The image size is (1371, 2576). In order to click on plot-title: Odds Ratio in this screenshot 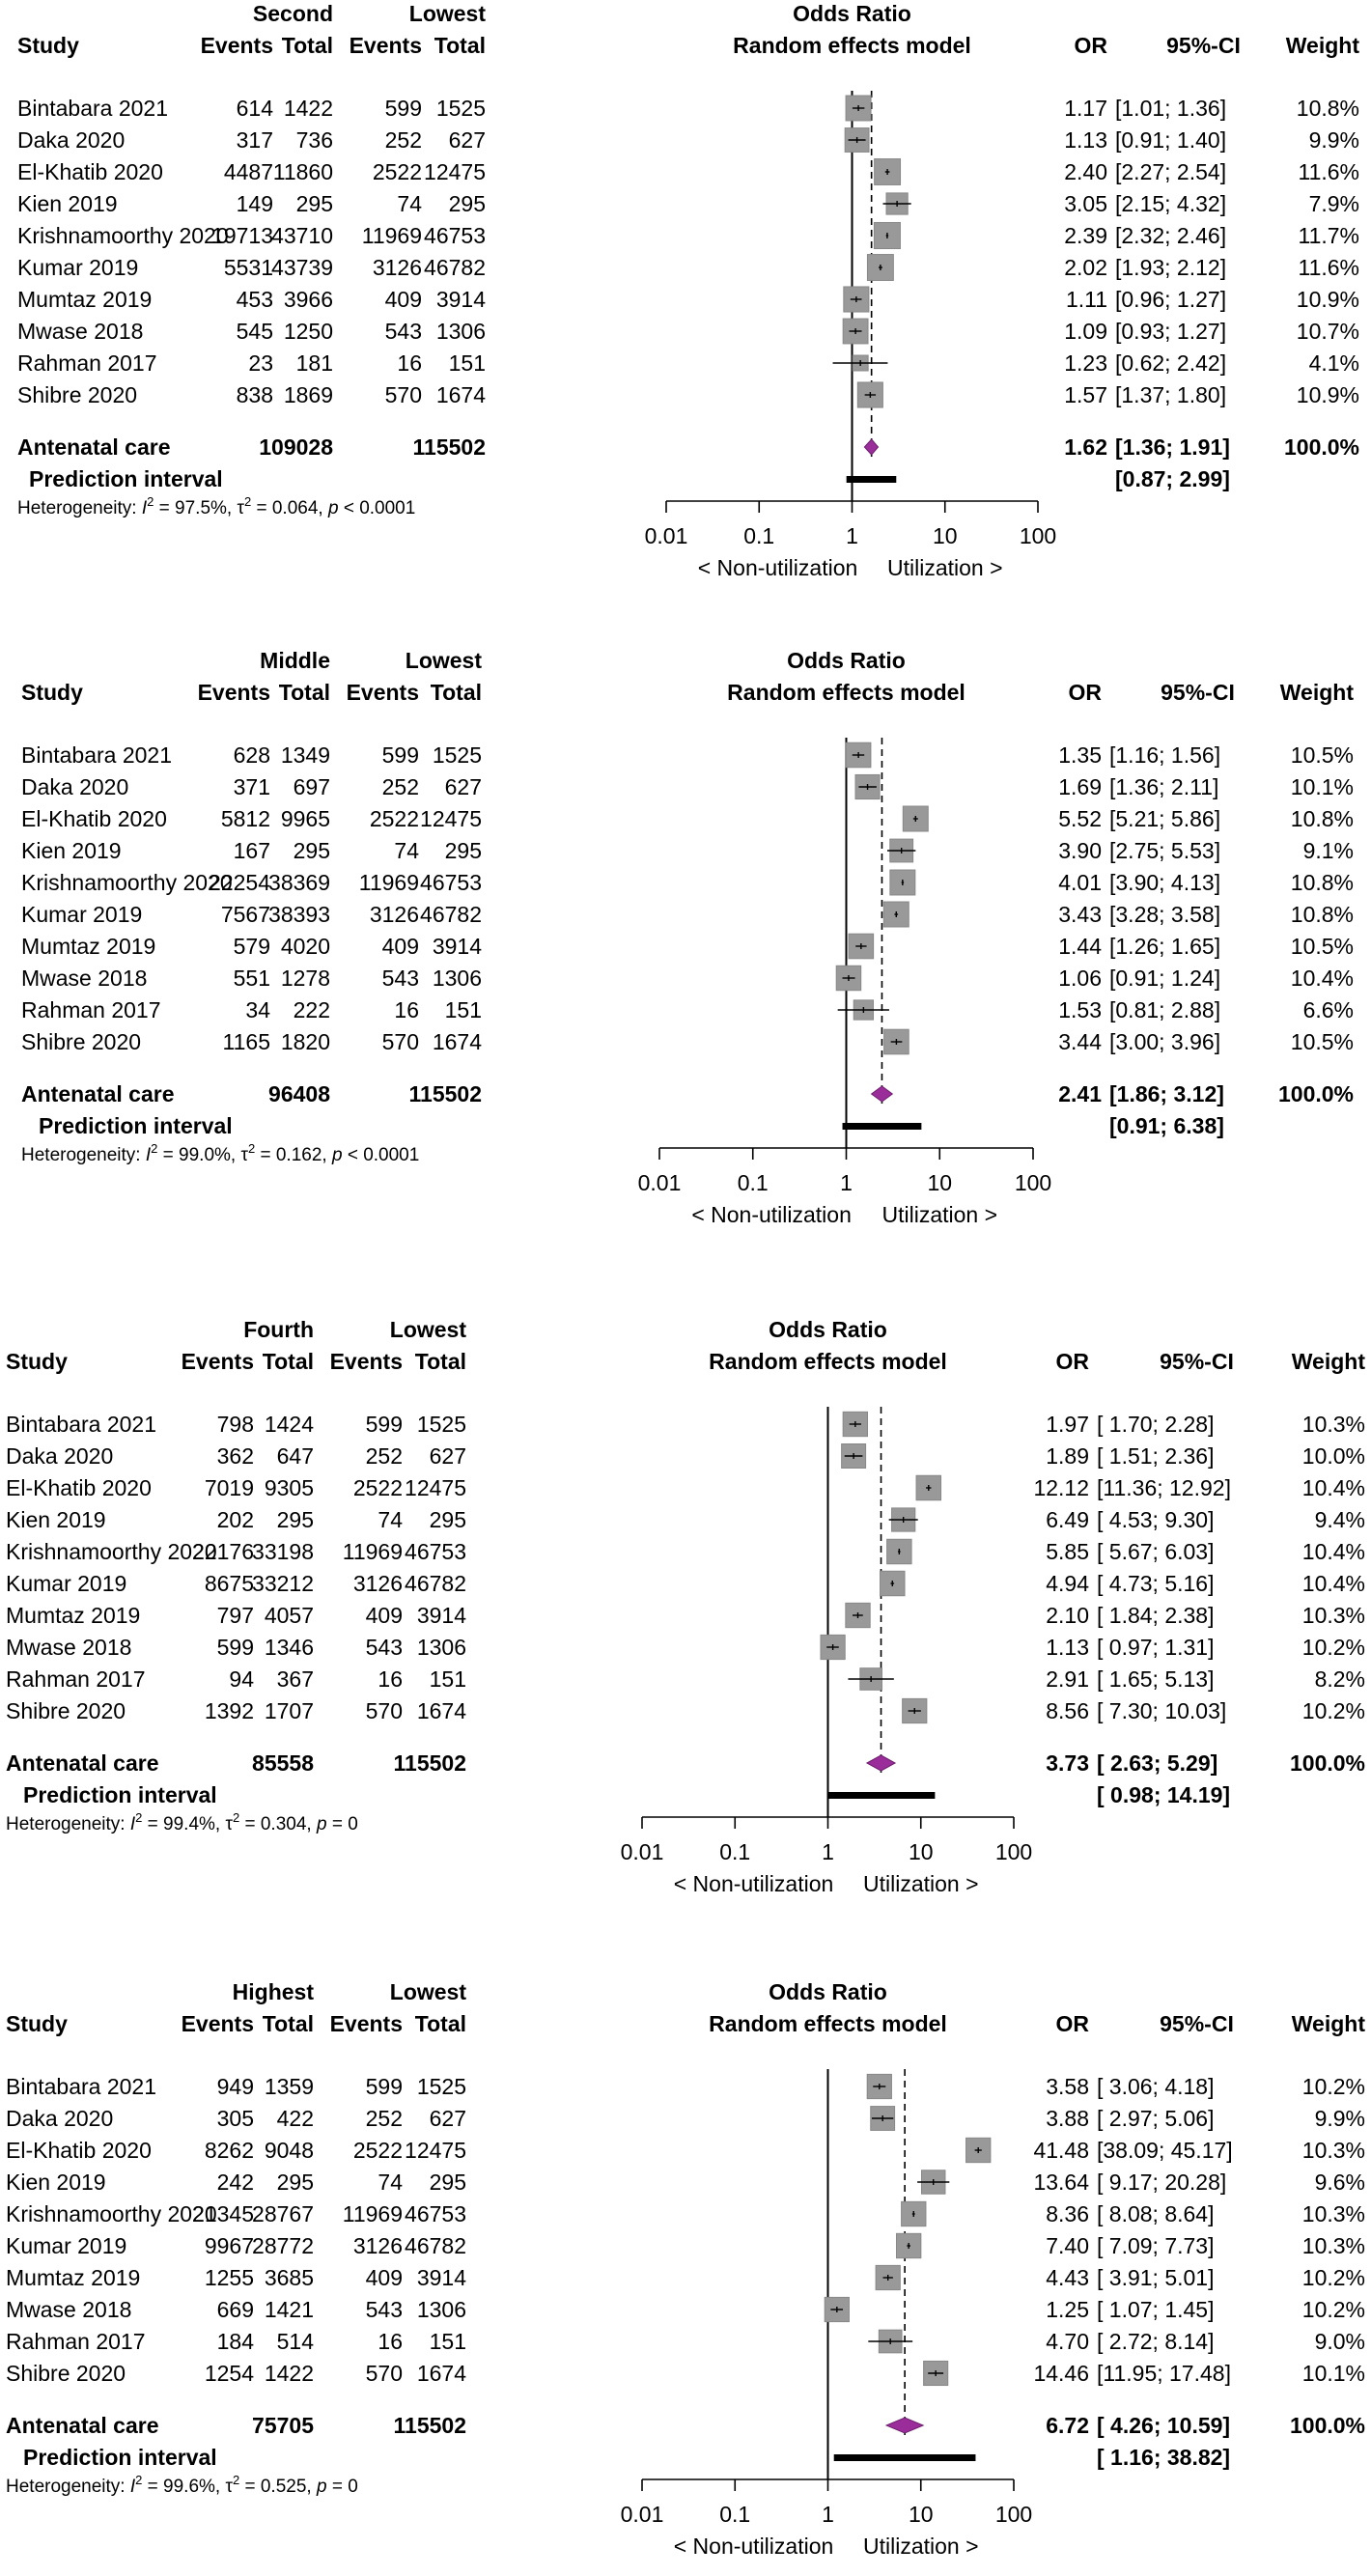, I will do `click(828, 1991)`.